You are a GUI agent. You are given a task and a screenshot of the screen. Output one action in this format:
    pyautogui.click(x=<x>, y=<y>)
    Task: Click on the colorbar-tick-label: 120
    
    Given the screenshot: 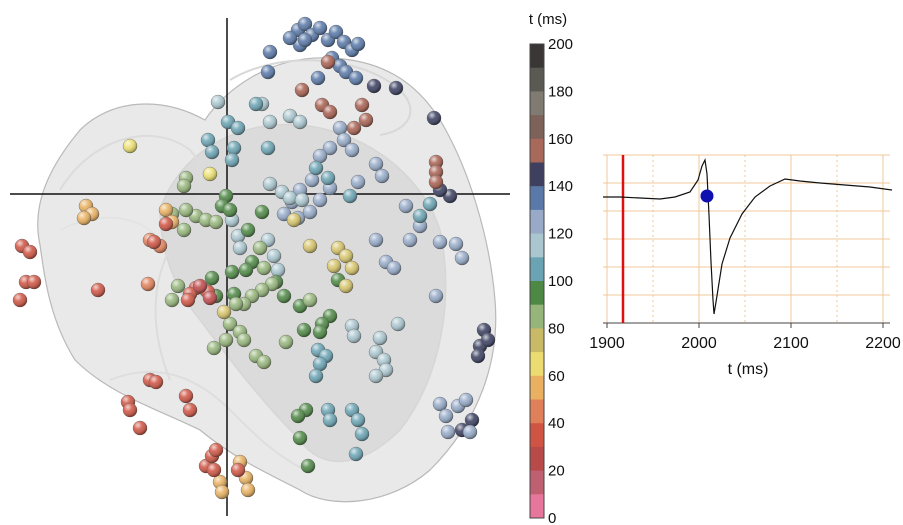 What is the action you would take?
    pyautogui.click(x=560, y=234)
    